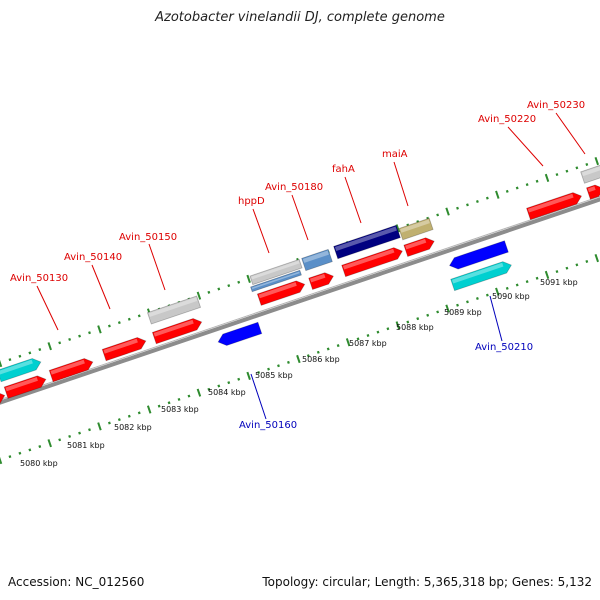 The width and height of the screenshot is (600, 600). I want to click on gene-label-forward: Avin_50140, so click(93, 257).